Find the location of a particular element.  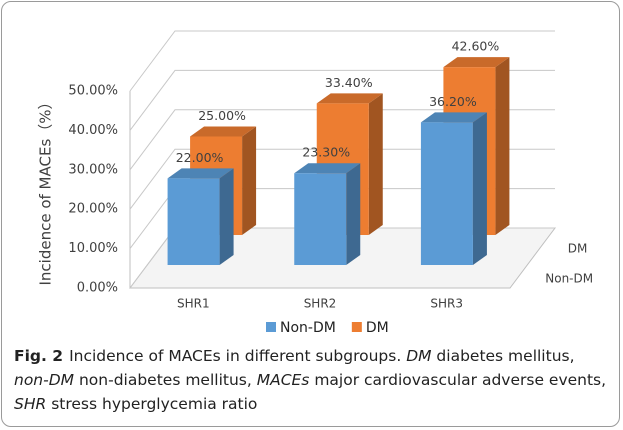

caption-part: diabetes mellitus, is located at coordinates (503, 356).